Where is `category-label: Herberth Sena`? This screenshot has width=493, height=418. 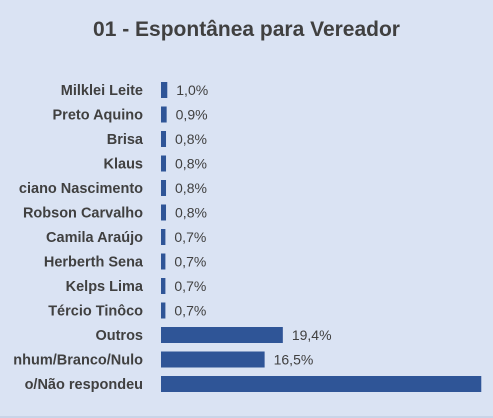 category-label: Herberth Sena is located at coordinates (94, 263).